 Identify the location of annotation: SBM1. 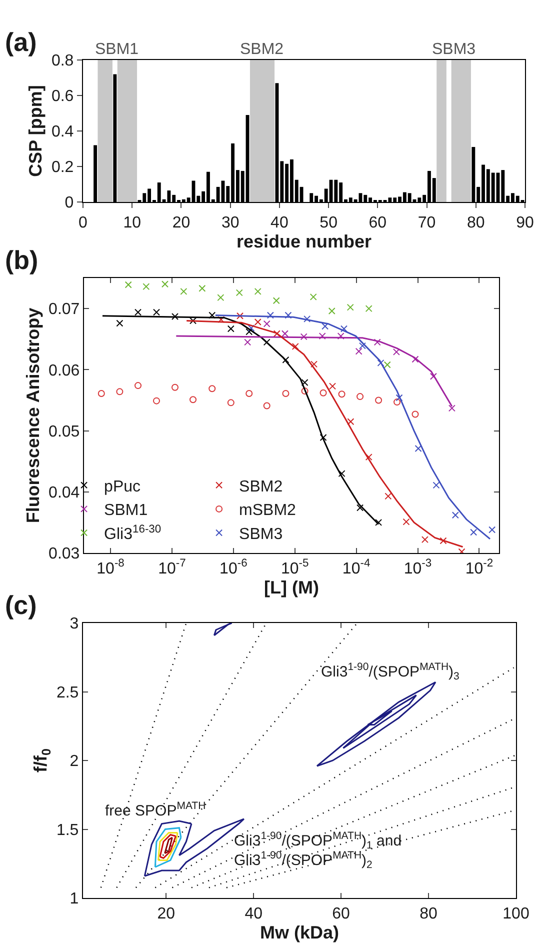
(117, 49).